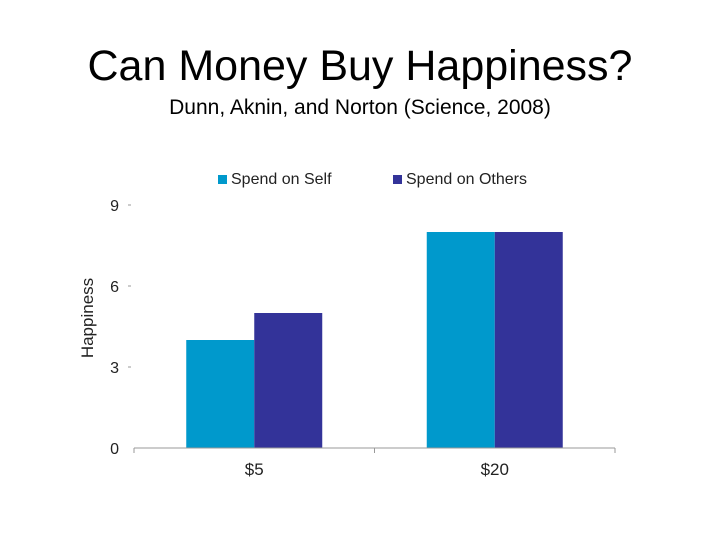 Image resolution: width=720 pixels, height=540 pixels. What do you see at coordinates (372, 179) in the screenshot?
I see `legend: Spend on Self Spend on Others` at bounding box center [372, 179].